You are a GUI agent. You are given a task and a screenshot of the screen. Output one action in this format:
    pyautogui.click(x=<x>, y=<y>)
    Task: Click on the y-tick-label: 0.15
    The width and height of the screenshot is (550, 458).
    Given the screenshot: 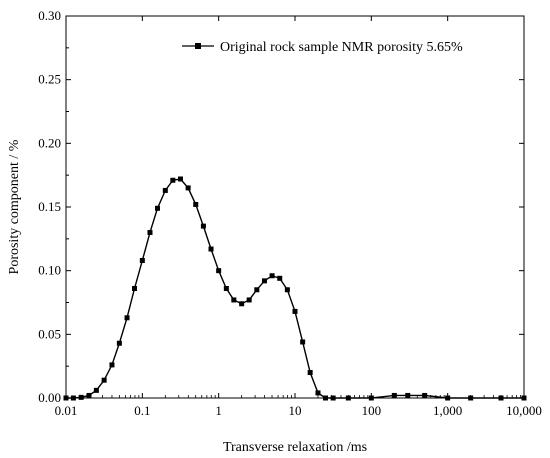 What is the action you would take?
    pyautogui.click(x=49, y=206)
    